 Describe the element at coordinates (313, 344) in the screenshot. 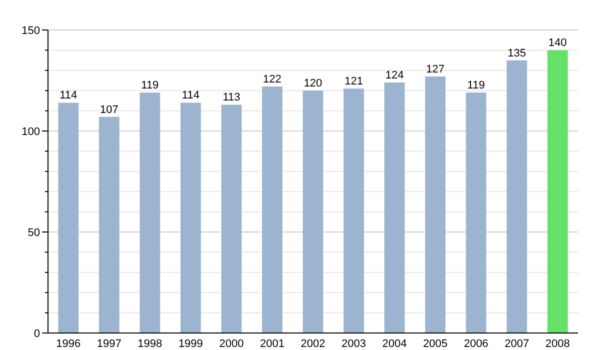

I see `x-tick-label: 2002` at that location.